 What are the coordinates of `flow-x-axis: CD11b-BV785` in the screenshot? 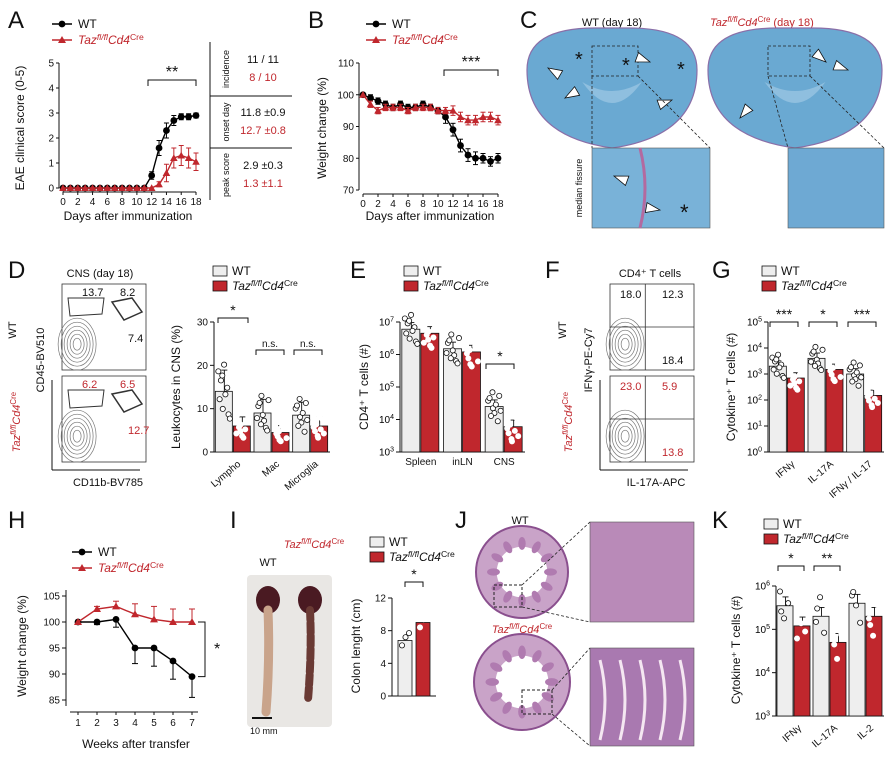 It's located at (108, 483).